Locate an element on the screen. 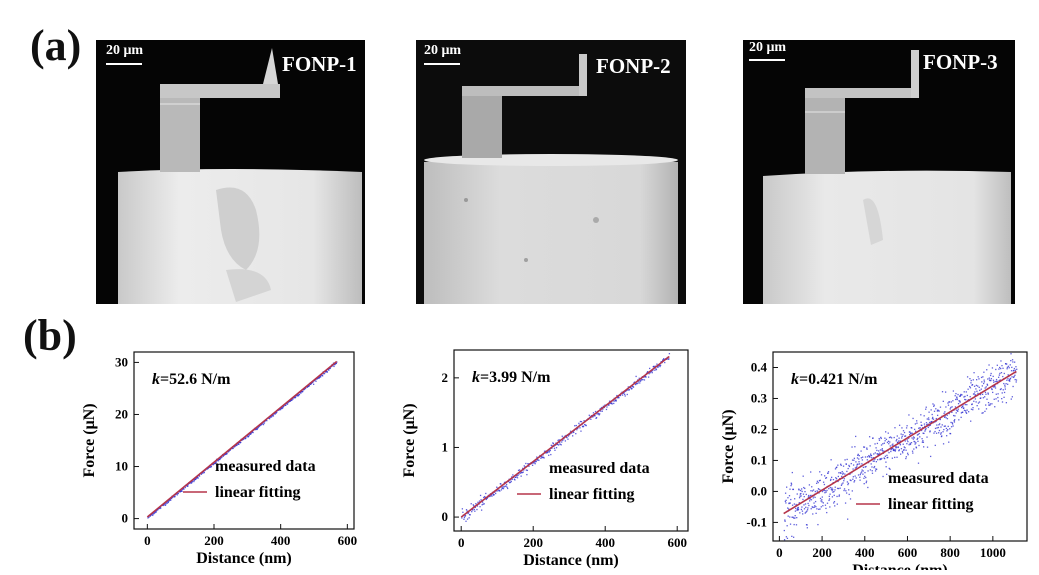  x-tick-label: 400 is located at coordinates (281, 540).